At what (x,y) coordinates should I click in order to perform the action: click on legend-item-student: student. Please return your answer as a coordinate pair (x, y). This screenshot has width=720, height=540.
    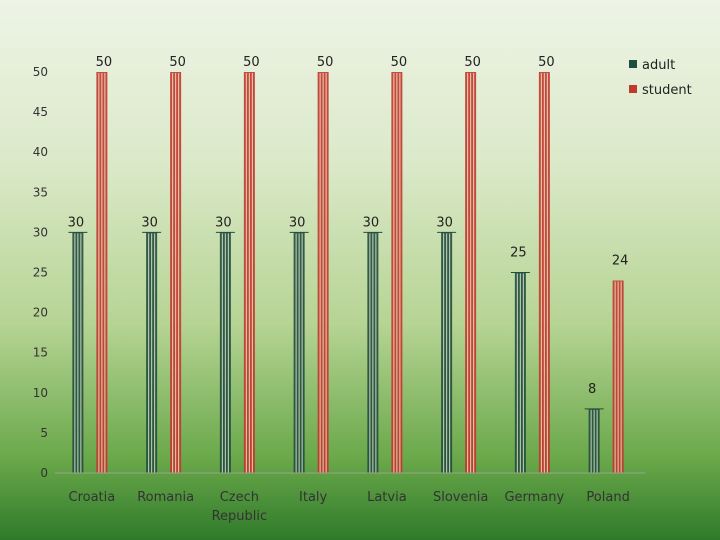
    Looking at the image, I should click on (660, 90).